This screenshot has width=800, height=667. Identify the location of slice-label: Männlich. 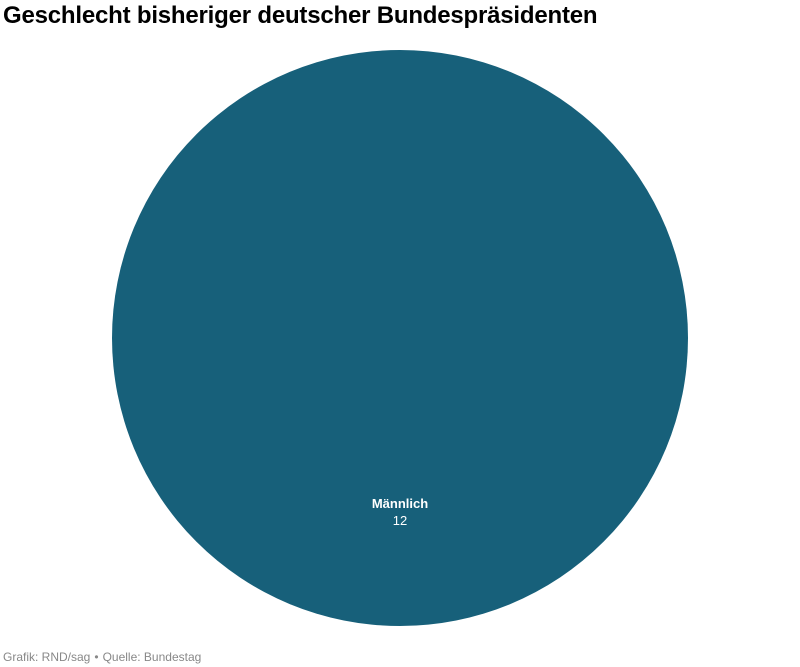
(400, 503).